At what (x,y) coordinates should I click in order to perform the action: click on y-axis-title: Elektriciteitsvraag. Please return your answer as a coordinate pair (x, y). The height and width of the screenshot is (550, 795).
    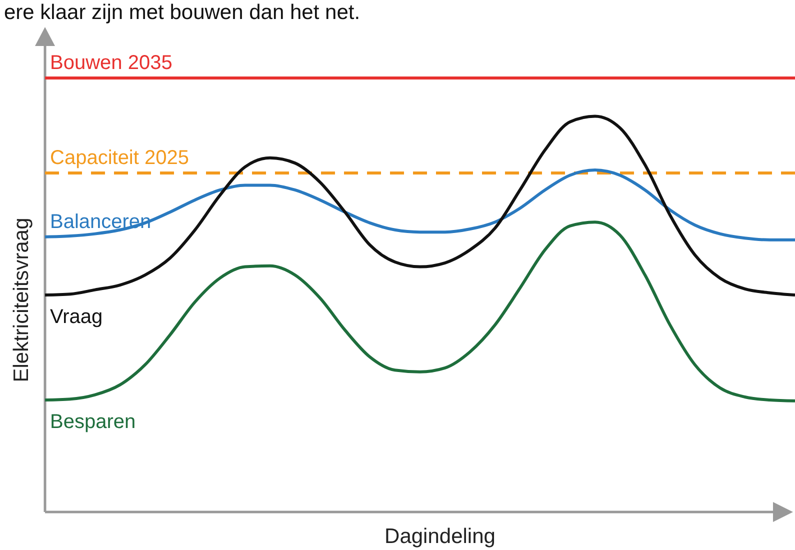
    Looking at the image, I should click on (21, 300).